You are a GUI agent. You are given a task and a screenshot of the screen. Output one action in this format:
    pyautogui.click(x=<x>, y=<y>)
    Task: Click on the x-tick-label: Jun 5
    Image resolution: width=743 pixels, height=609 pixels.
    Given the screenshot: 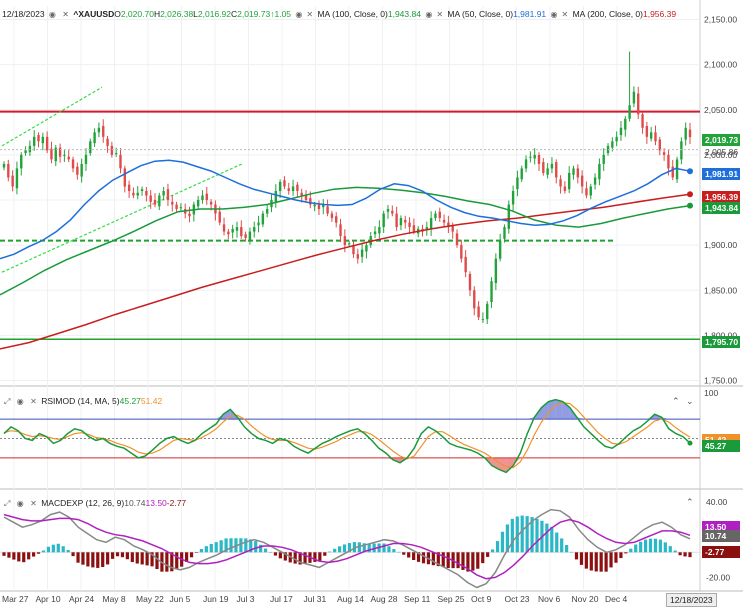 What is the action you would take?
    pyautogui.click(x=180, y=599)
    